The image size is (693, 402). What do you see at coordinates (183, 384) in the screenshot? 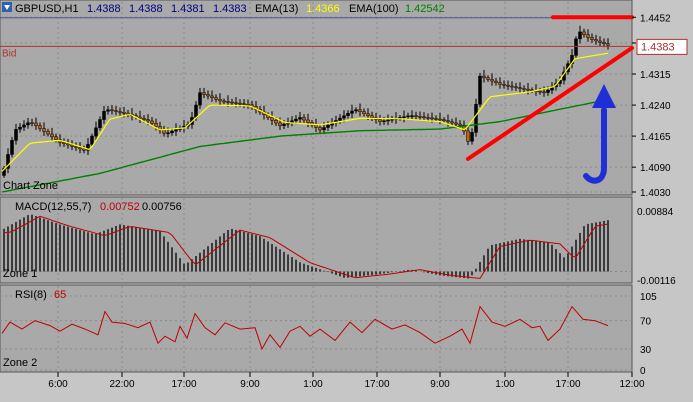
I see `time-tick-label: 17:00` at bounding box center [183, 384].